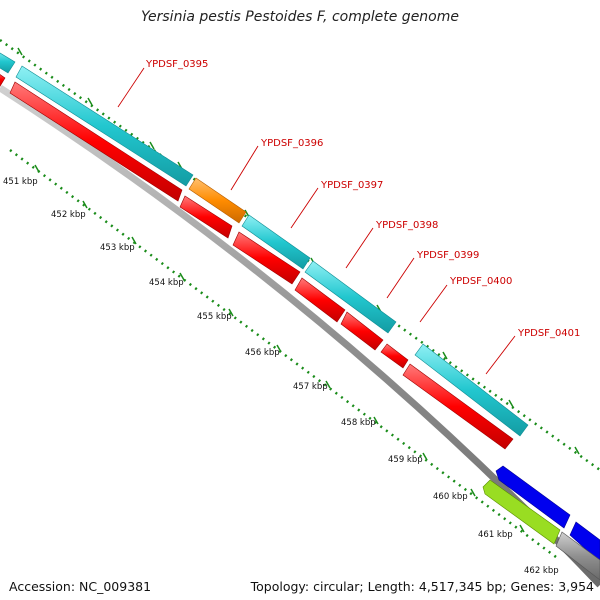 The width and height of the screenshot is (600, 600). Describe the element at coordinates (406, 225) in the screenshot. I see `gene-label: YPDSF_0398` at that location.